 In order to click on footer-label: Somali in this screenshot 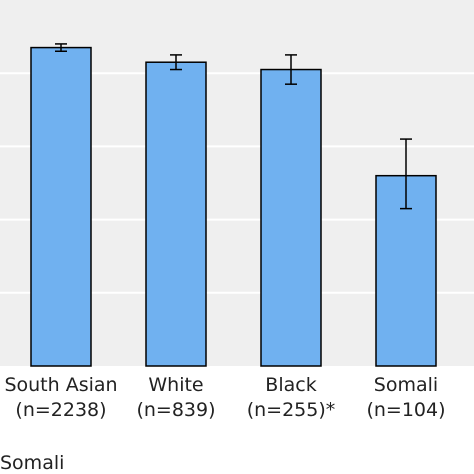, I will do `click(32, 463)`.